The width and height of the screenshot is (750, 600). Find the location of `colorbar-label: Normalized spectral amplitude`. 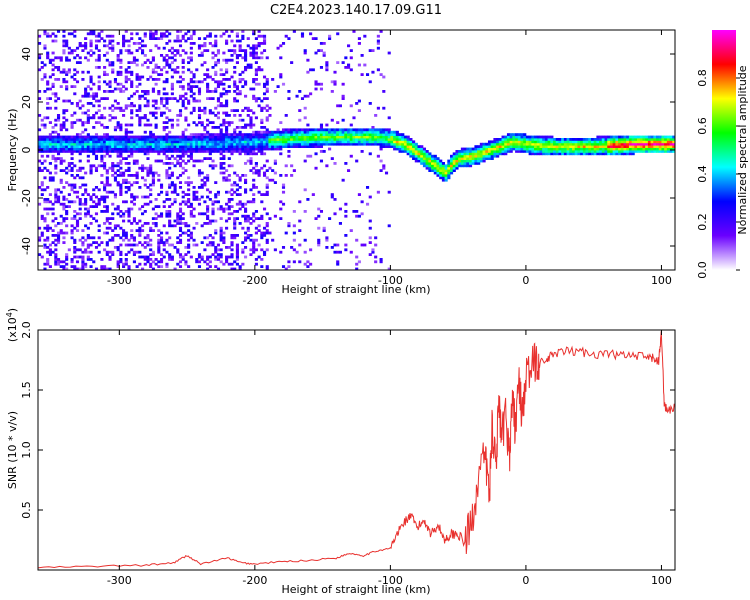

colorbar-label: Normalized spectral amplitude is located at coordinates (742, 149).